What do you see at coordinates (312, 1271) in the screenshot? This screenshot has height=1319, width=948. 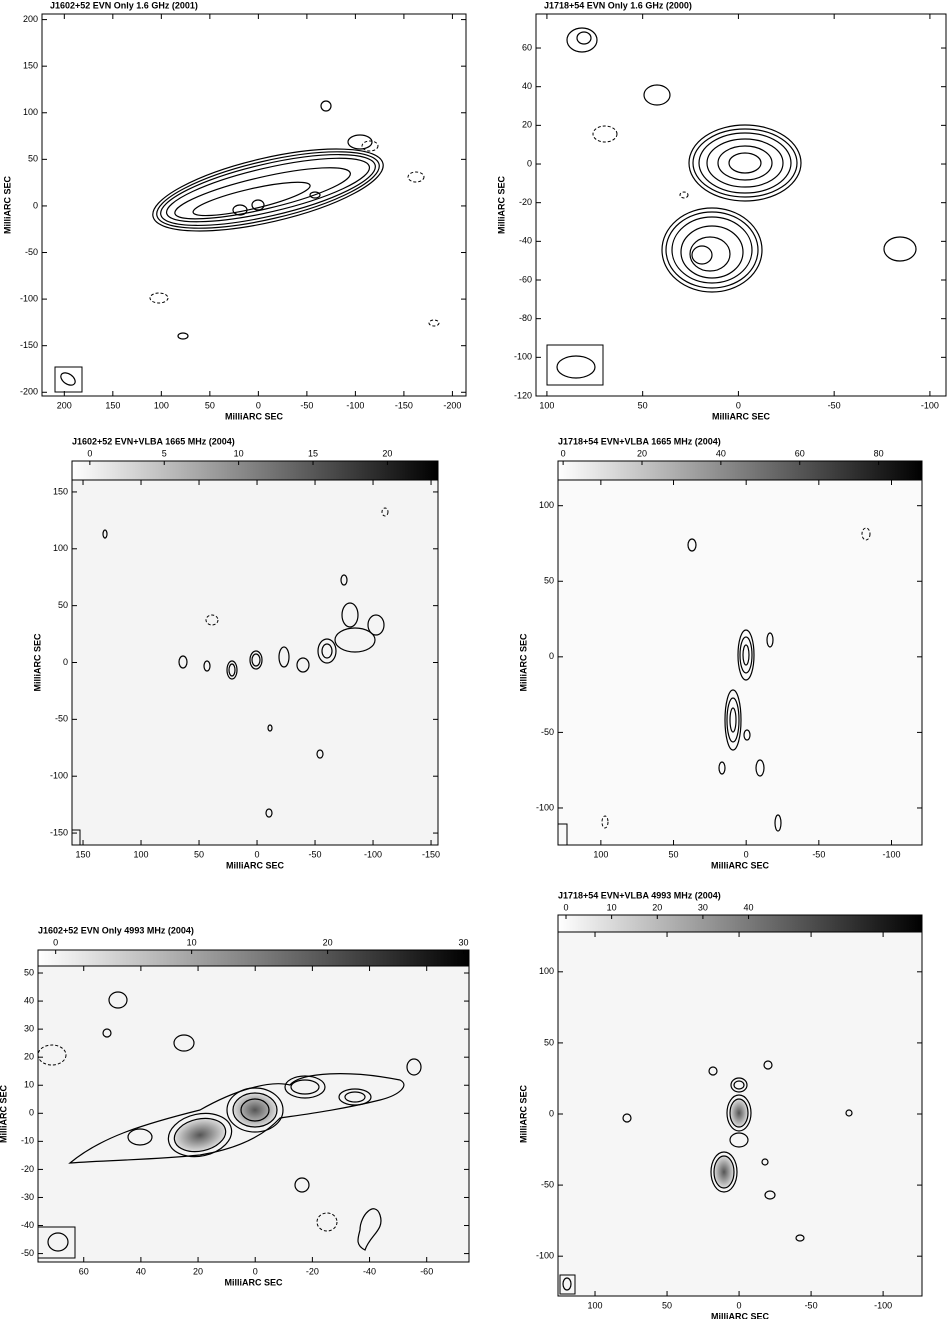 I see `x-tick-label: -20` at bounding box center [312, 1271].